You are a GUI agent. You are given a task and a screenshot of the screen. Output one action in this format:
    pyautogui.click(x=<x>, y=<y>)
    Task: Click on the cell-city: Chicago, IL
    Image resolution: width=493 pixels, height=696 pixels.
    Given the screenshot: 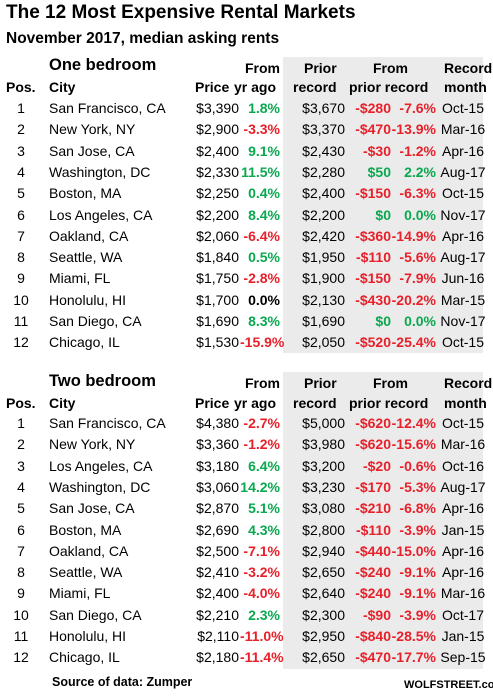 What is the action you would take?
    pyautogui.click(x=84, y=342)
    